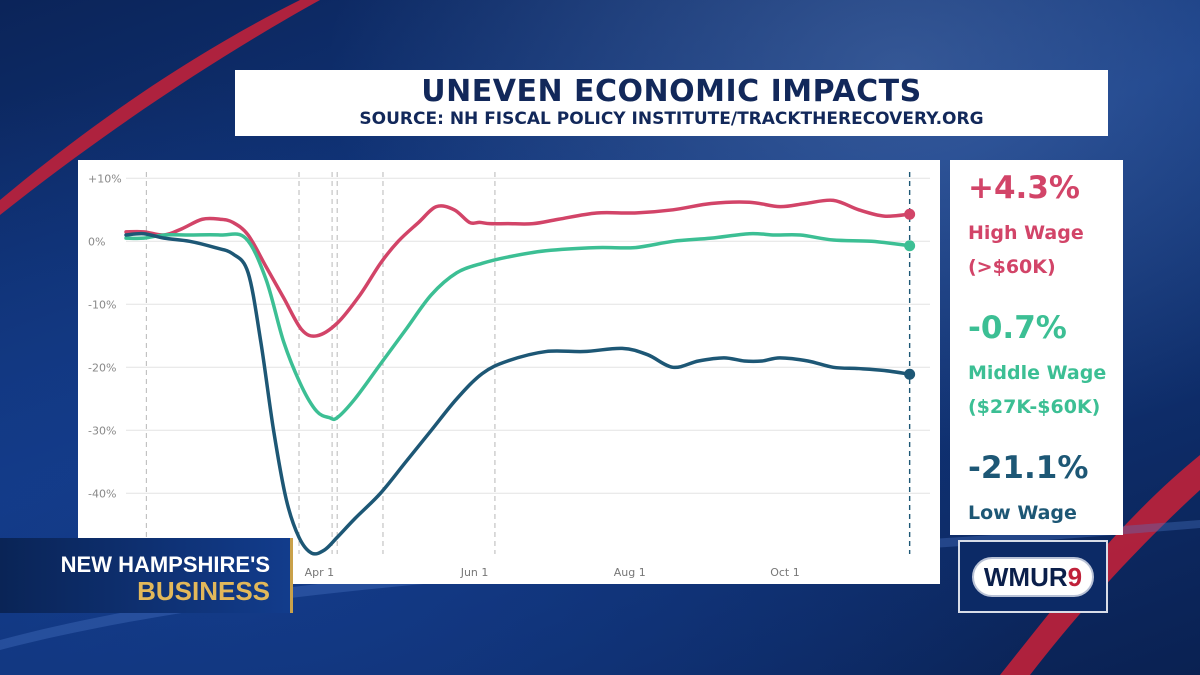 This screenshot has width=1200, height=675. What do you see at coordinates (320, 572) in the screenshot?
I see `x-tick-label: Apr 1` at bounding box center [320, 572].